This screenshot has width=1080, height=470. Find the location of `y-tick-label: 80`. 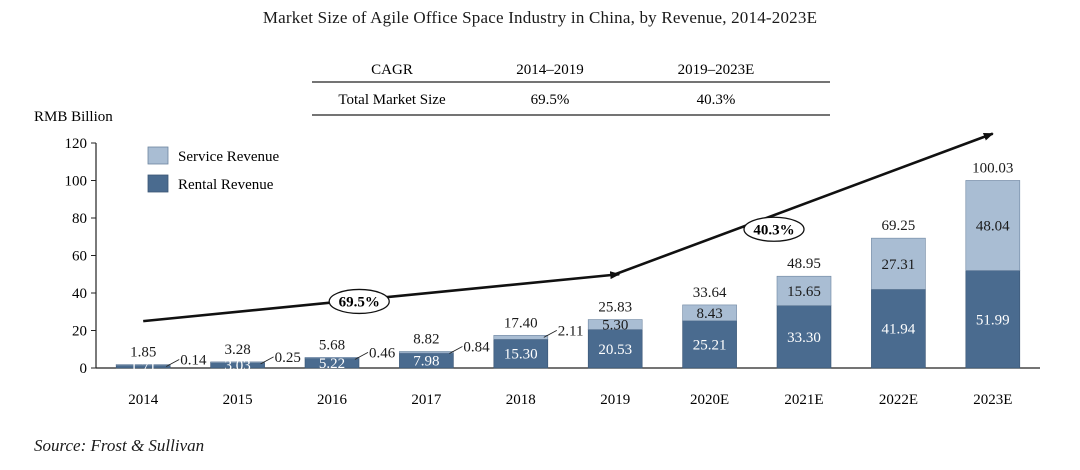

y-tick-label: 80 is located at coordinates (79, 219).